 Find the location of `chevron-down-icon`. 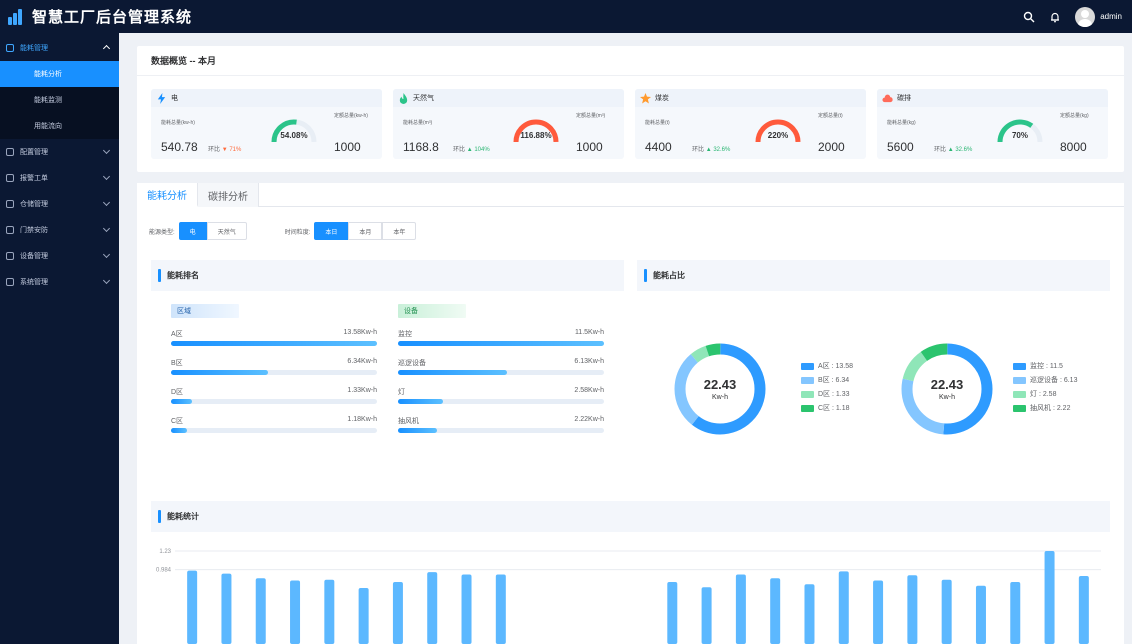

chevron-down-icon is located at coordinates (106, 280).